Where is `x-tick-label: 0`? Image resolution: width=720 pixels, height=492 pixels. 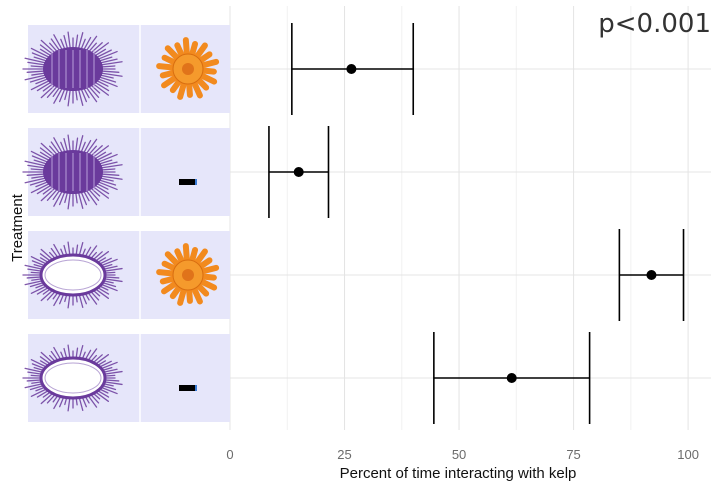 x-tick-label: 0 is located at coordinates (229, 454).